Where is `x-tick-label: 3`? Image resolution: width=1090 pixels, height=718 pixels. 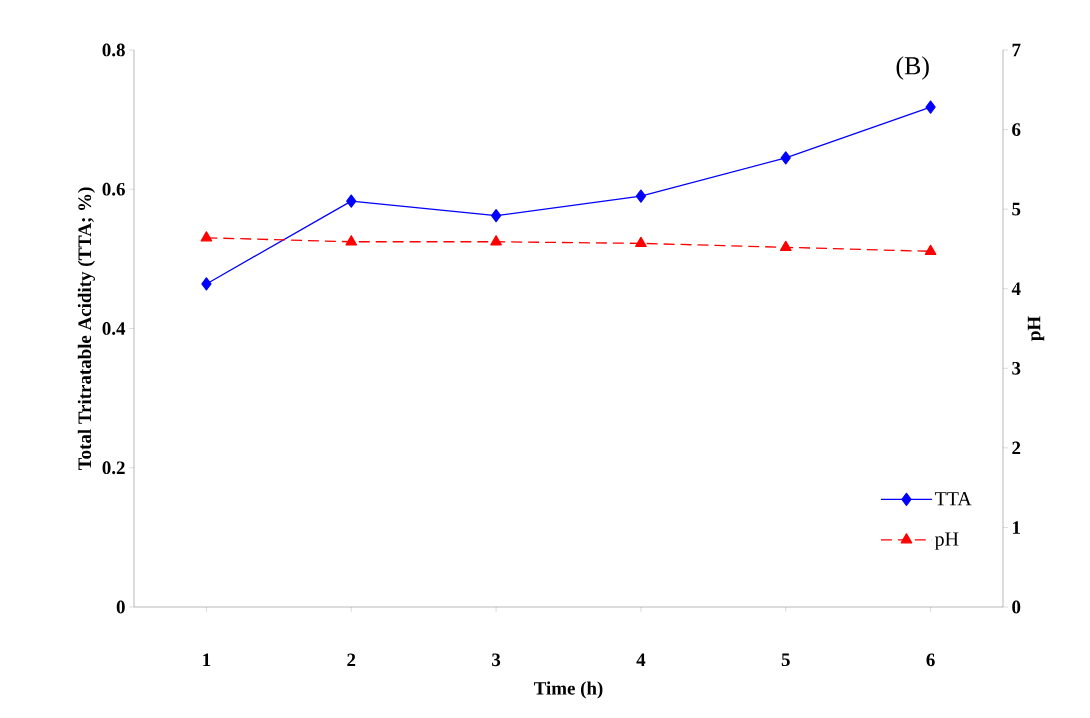
x-tick-label: 3 is located at coordinates (496, 660).